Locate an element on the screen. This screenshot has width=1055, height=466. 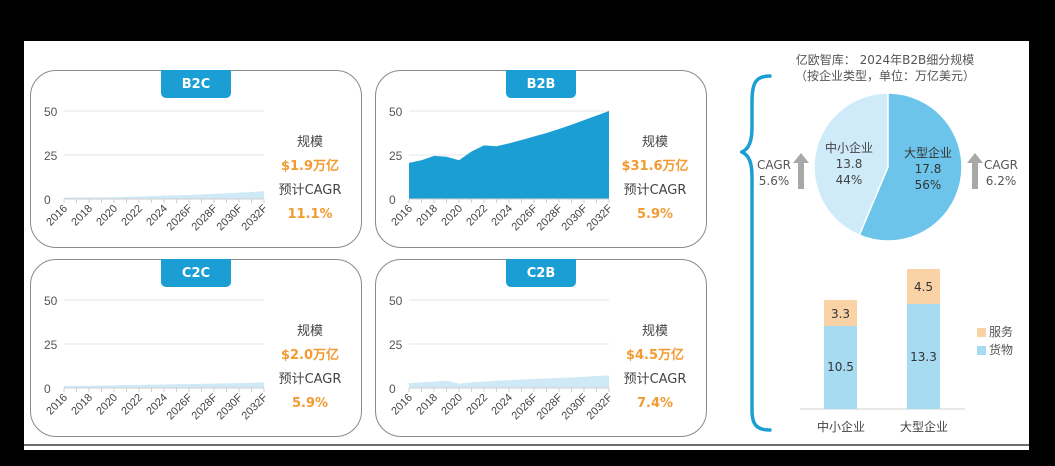
bar-large-goods-label: 13.3 is located at coordinates (923, 357).